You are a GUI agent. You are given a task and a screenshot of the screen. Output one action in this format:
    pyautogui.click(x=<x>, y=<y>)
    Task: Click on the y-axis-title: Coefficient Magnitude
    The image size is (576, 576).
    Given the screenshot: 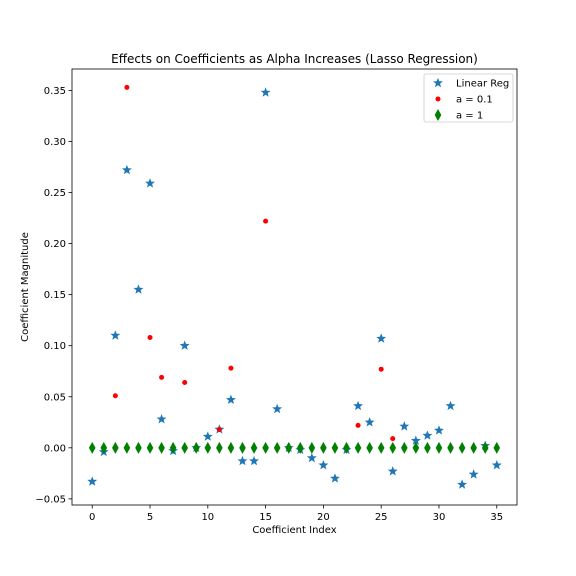 What is the action you would take?
    pyautogui.click(x=25, y=287)
    